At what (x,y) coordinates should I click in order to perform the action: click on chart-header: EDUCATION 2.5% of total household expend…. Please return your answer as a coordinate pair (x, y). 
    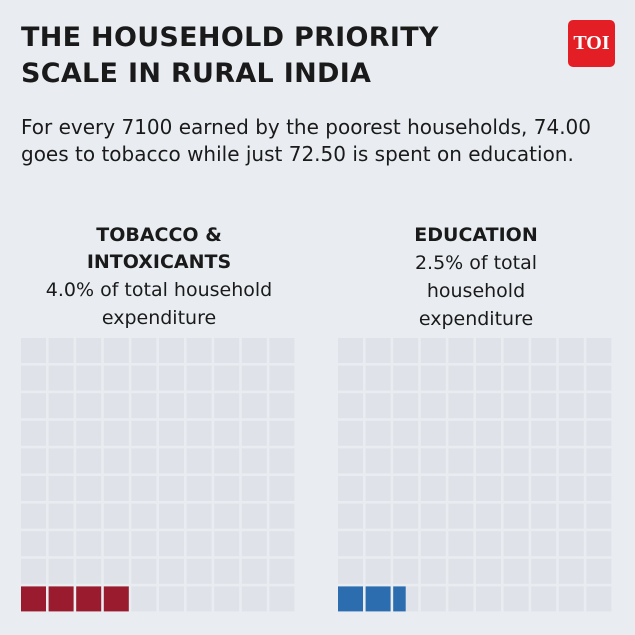
    Looking at the image, I should click on (476, 277).